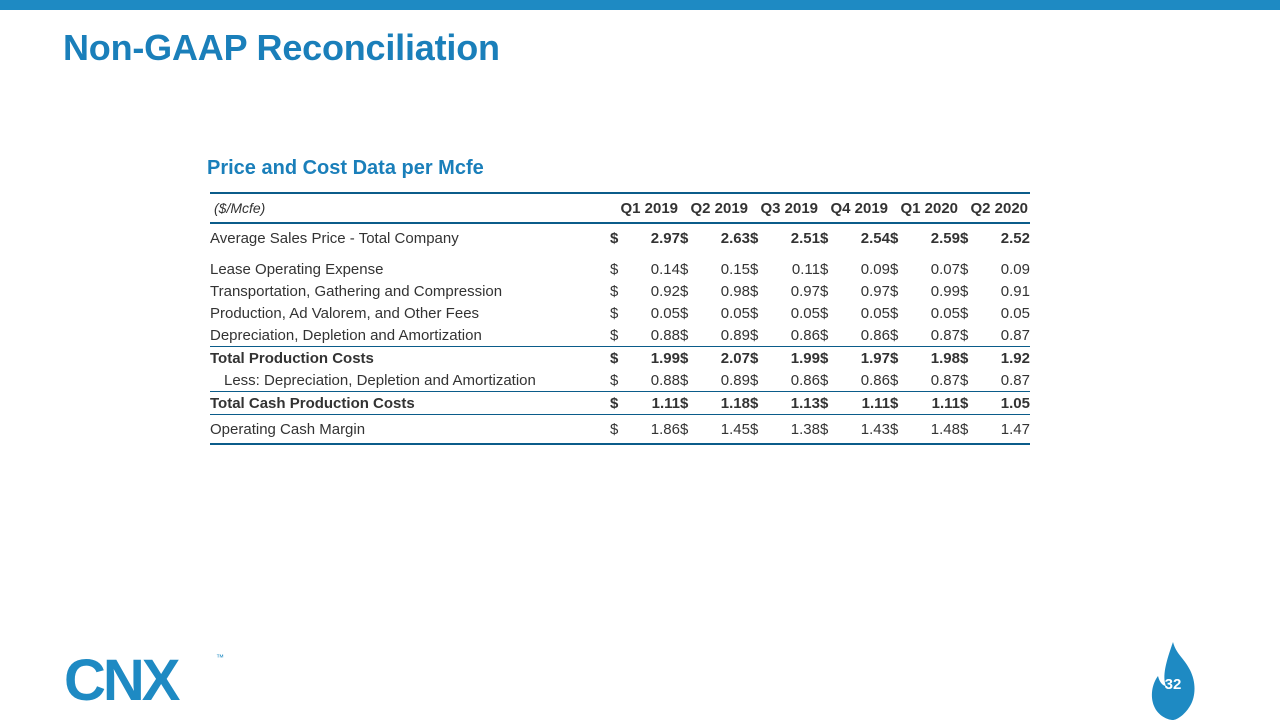 This screenshot has width=1280, height=720. I want to click on cell-value: 1.45, so click(724, 429).